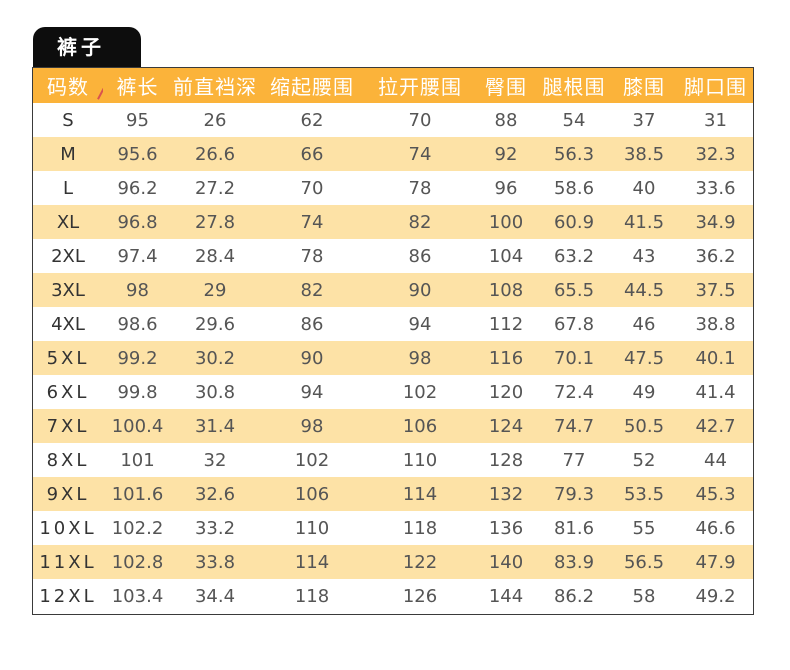  What do you see at coordinates (215, 290) in the screenshot?
I see `cell-front-rise: 29` at bounding box center [215, 290].